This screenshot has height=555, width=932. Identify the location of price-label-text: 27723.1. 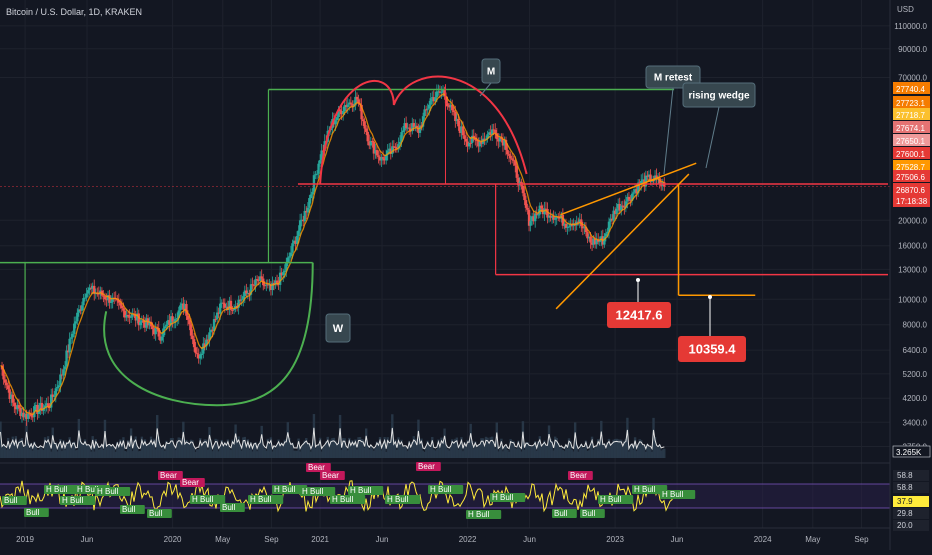
(910, 103).